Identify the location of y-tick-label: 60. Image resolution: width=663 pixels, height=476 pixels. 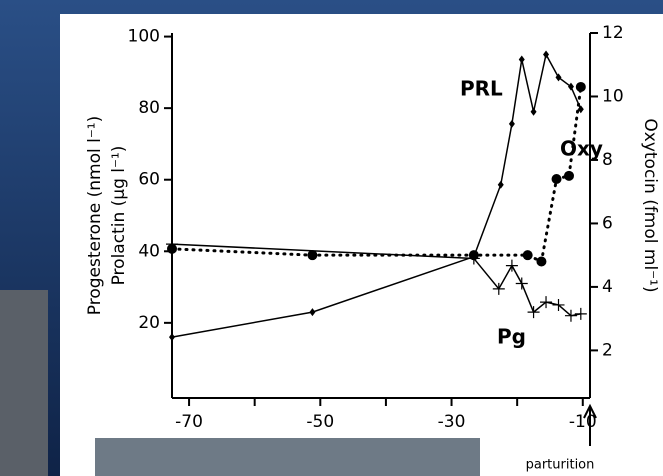
(149, 180).